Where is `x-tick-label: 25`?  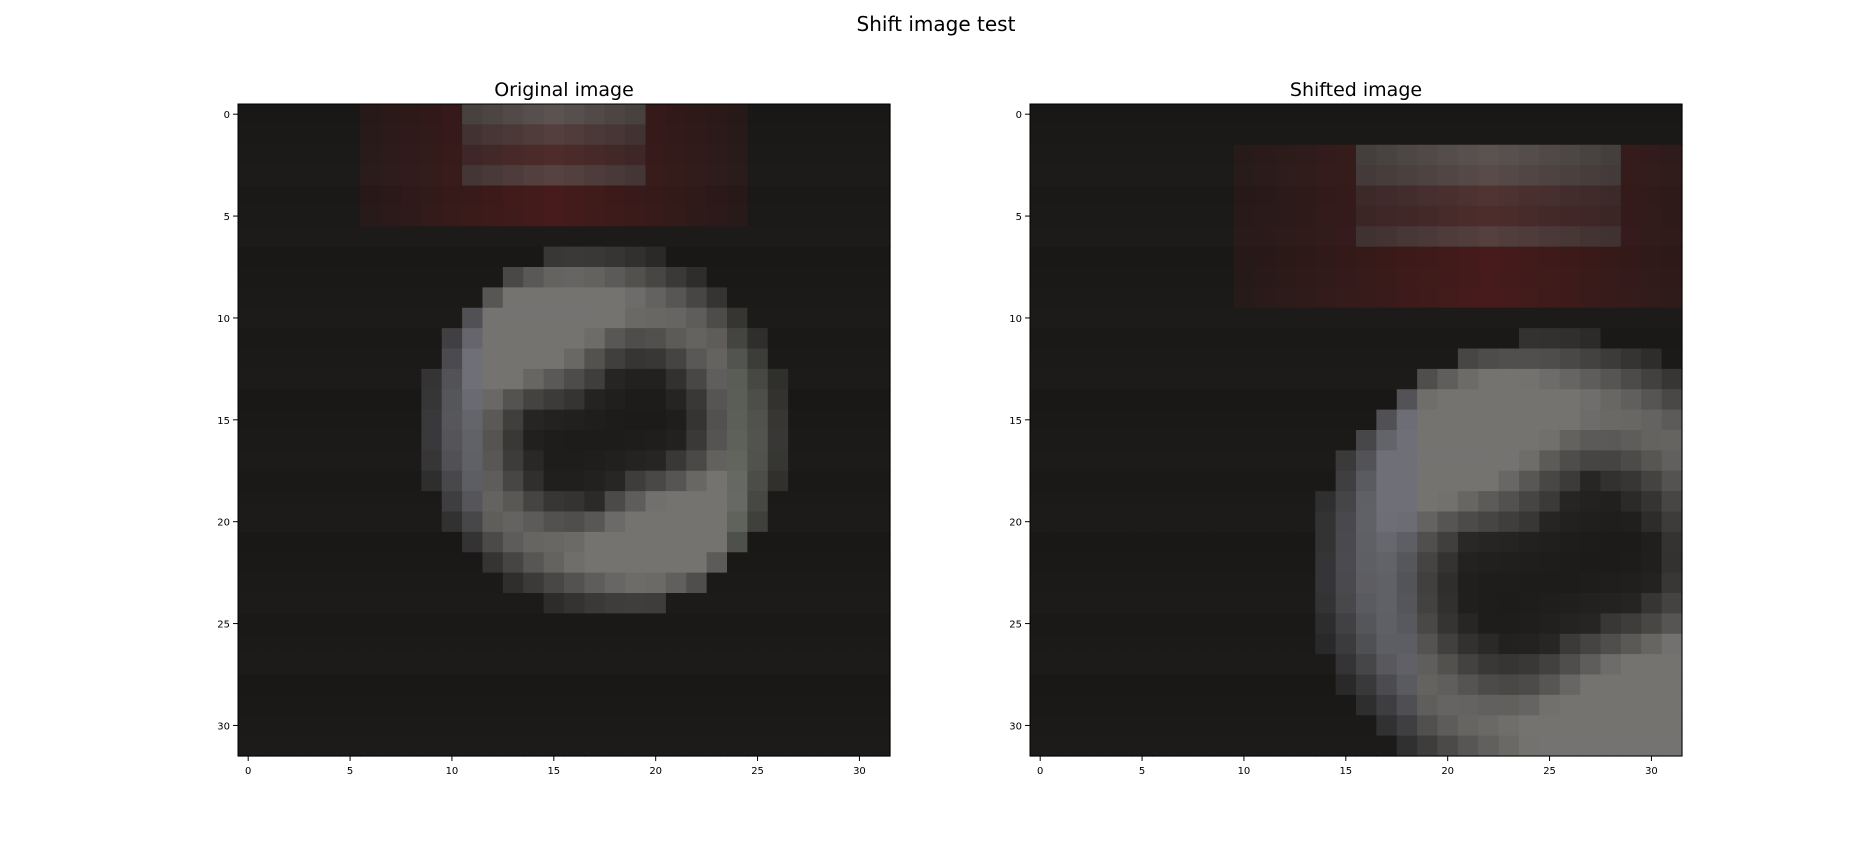 x-tick-label: 25 is located at coordinates (1549, 771).